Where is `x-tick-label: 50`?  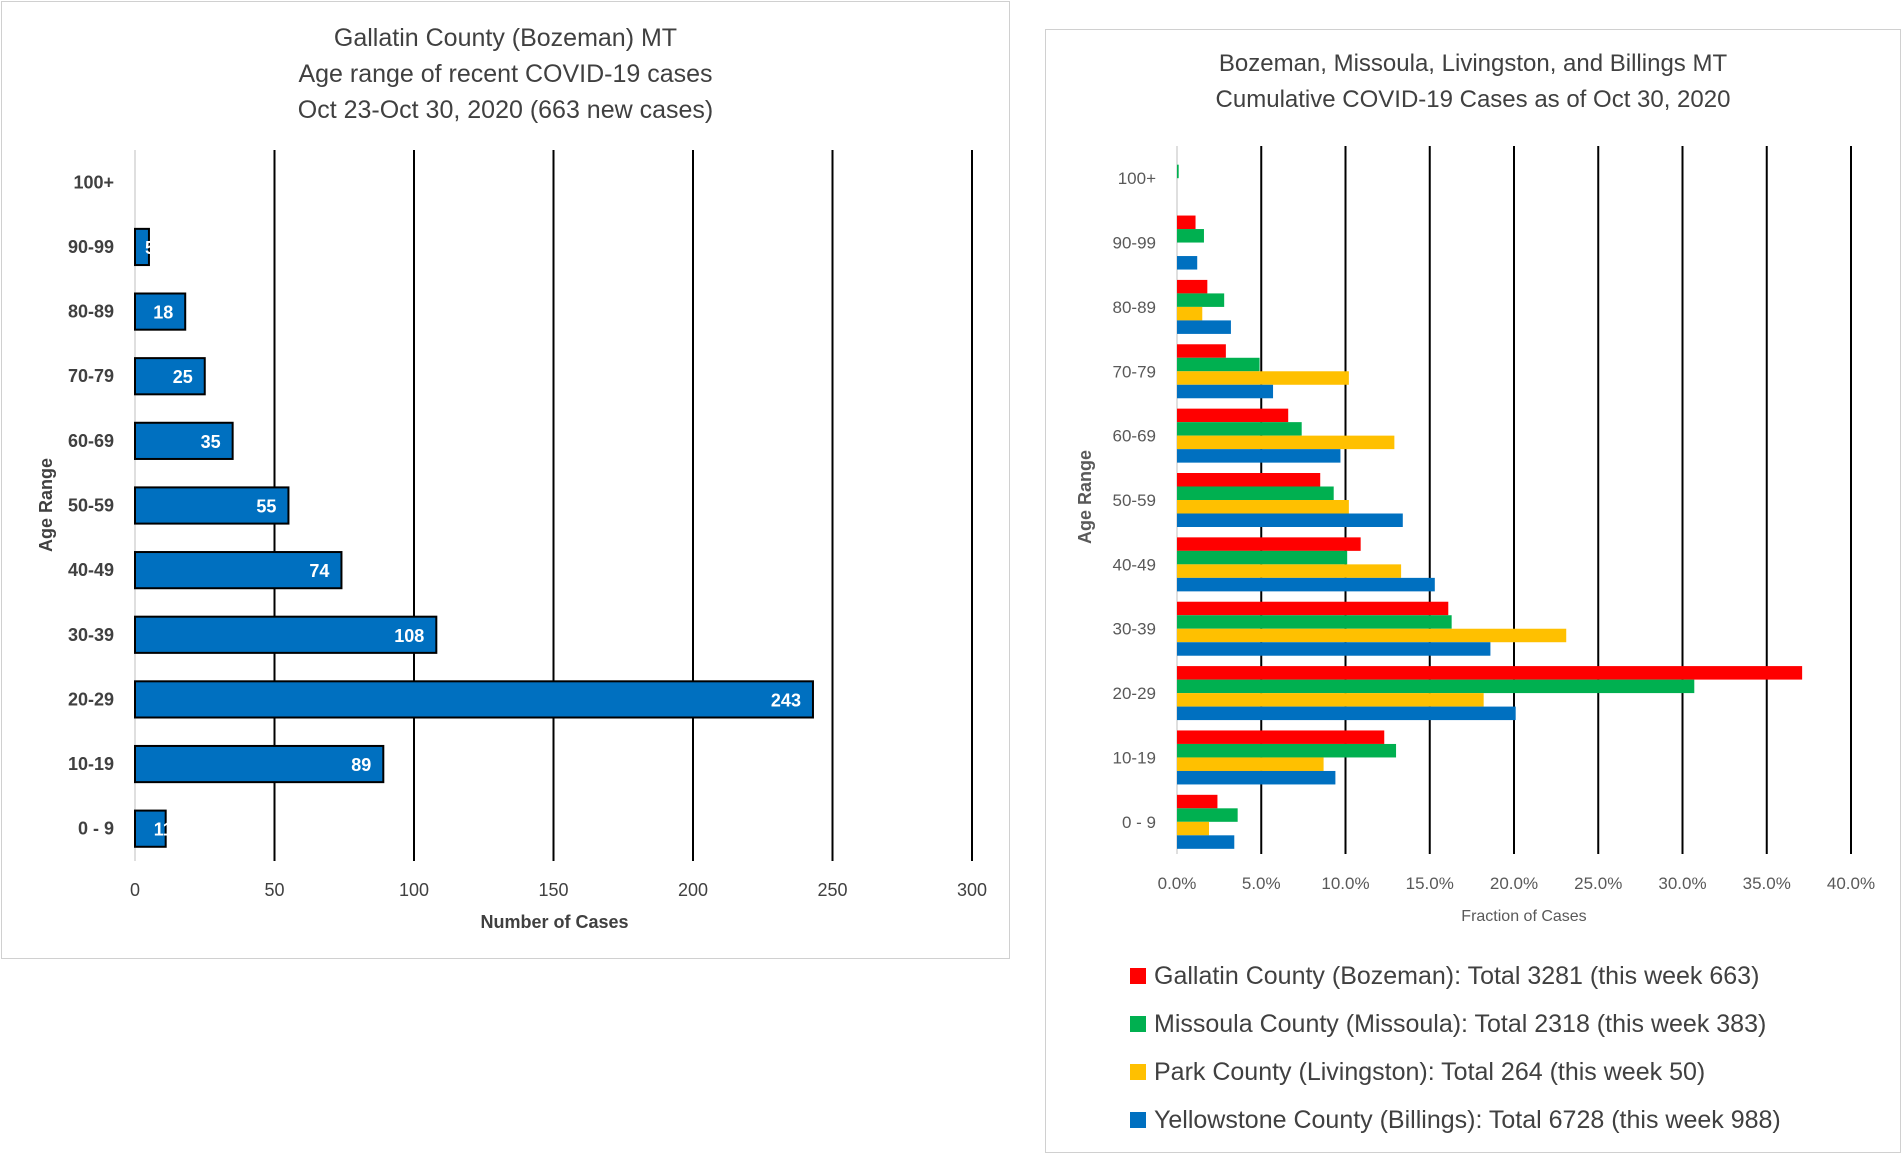
x-tick-label: 50 is located at coordinates (274, 890).